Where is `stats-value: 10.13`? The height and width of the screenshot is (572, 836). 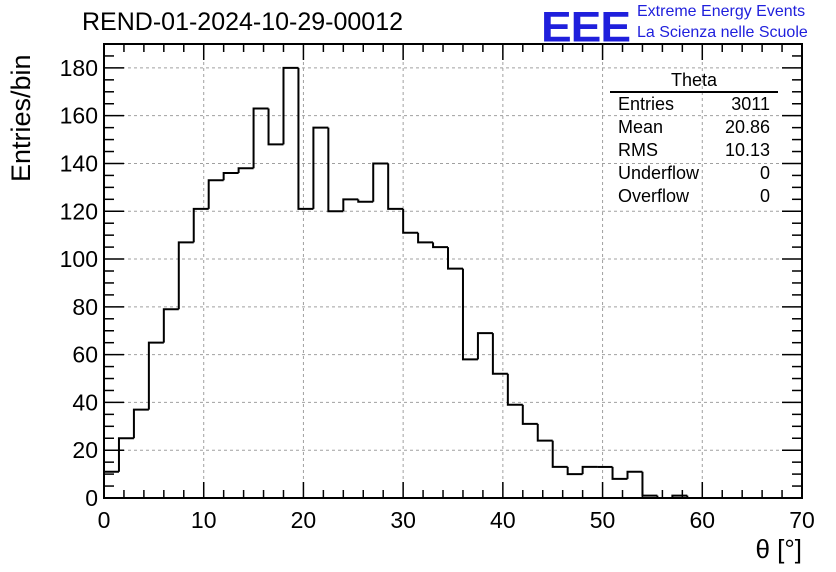 stats-value: 10.13 is located at coordinates (747, 150).